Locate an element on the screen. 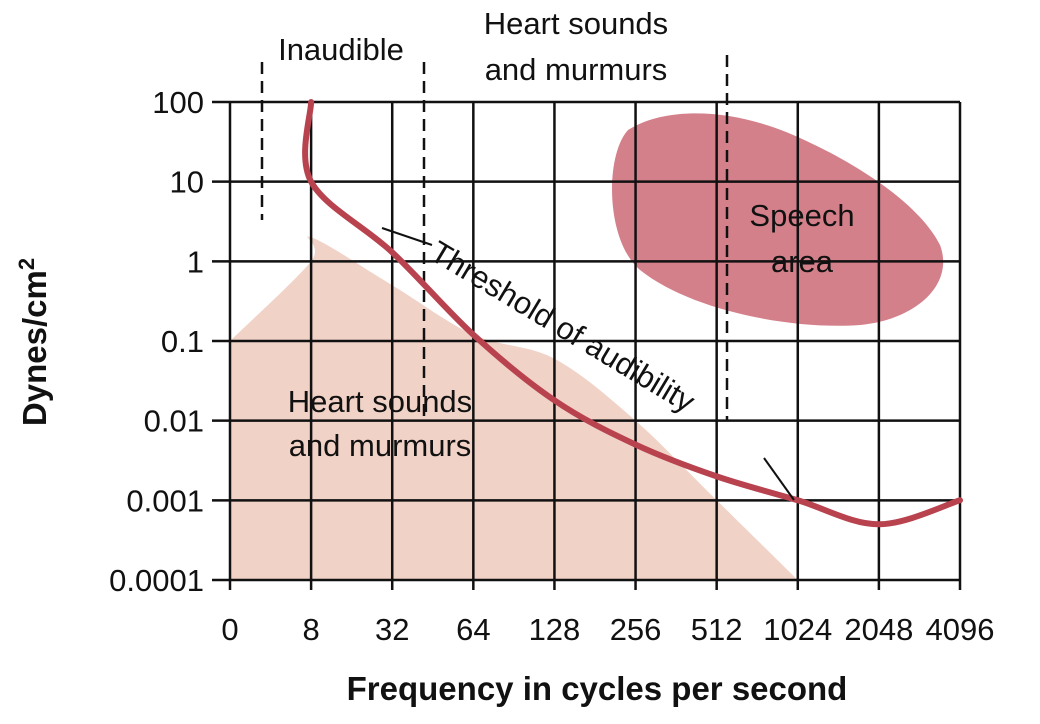 The height and width of the screenshot is (724, 1040). y-tick-label: 10 is located at coordinates (187, 182).